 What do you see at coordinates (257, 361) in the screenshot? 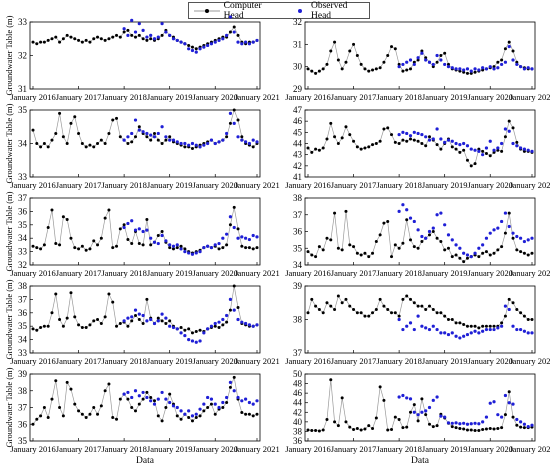
I see `panel-7-xtick-label: January 2021` at bounding box center [257, 361].